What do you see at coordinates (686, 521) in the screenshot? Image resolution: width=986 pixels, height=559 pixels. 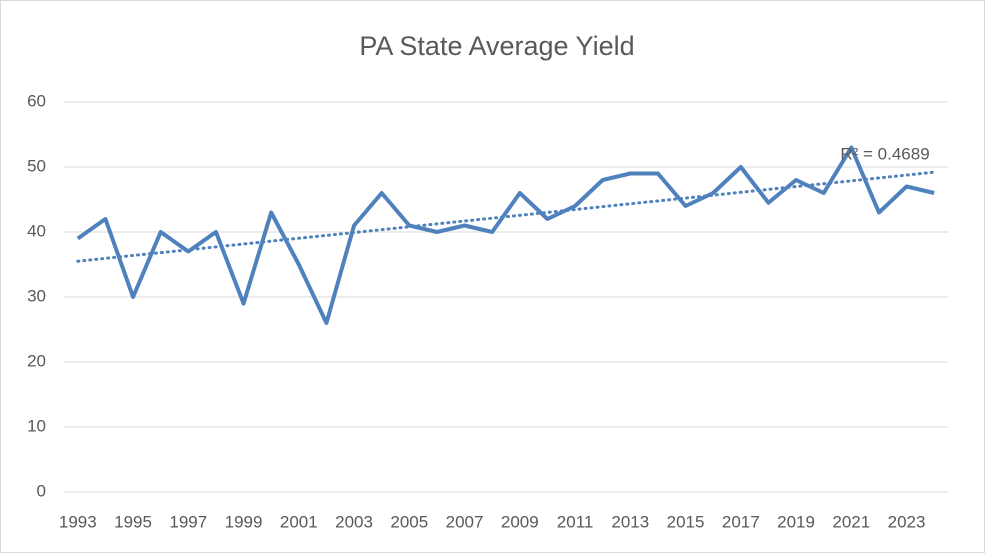 I see `x-tick-label: 2015` at bounding box center [686, 521].